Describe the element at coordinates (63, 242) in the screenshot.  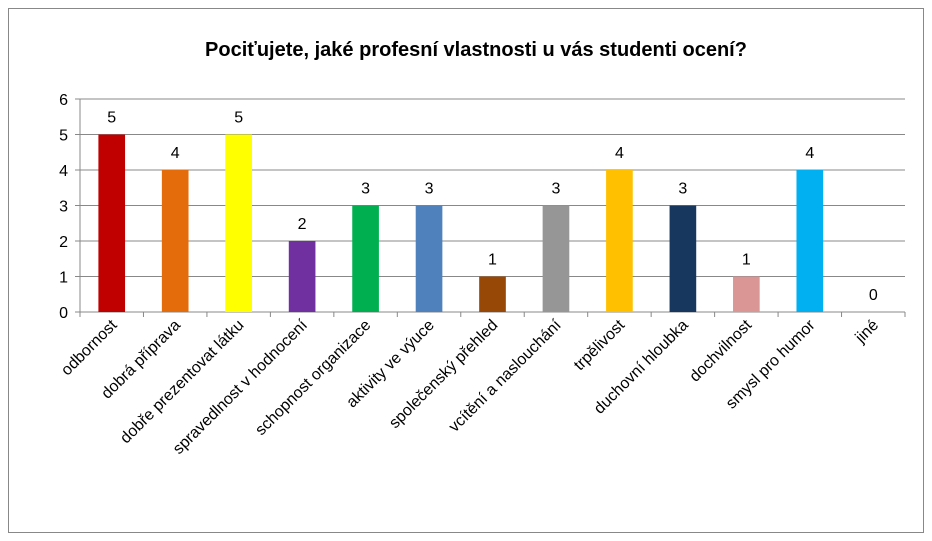
I see `y-tick-label: 2` at that location.